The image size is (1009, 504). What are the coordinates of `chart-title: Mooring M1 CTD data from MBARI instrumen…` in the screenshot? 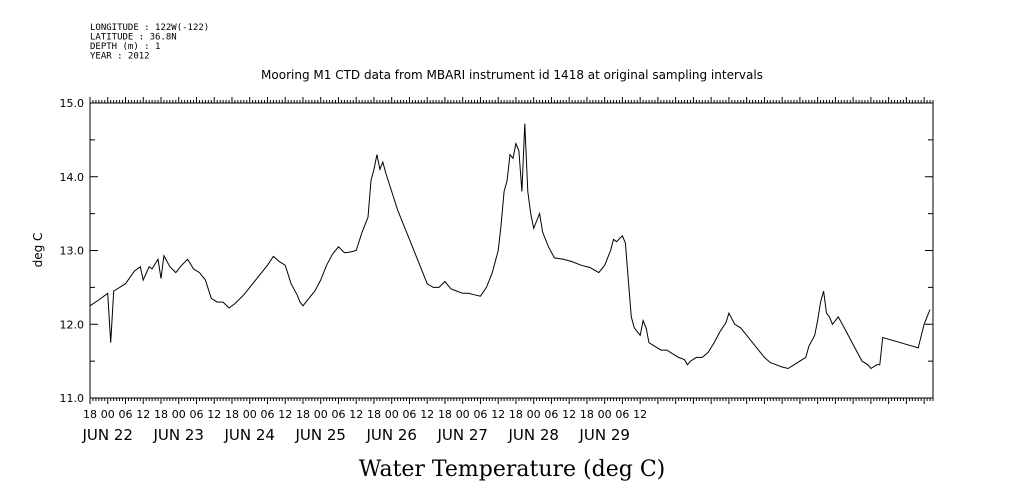 It's located at (512, 75).